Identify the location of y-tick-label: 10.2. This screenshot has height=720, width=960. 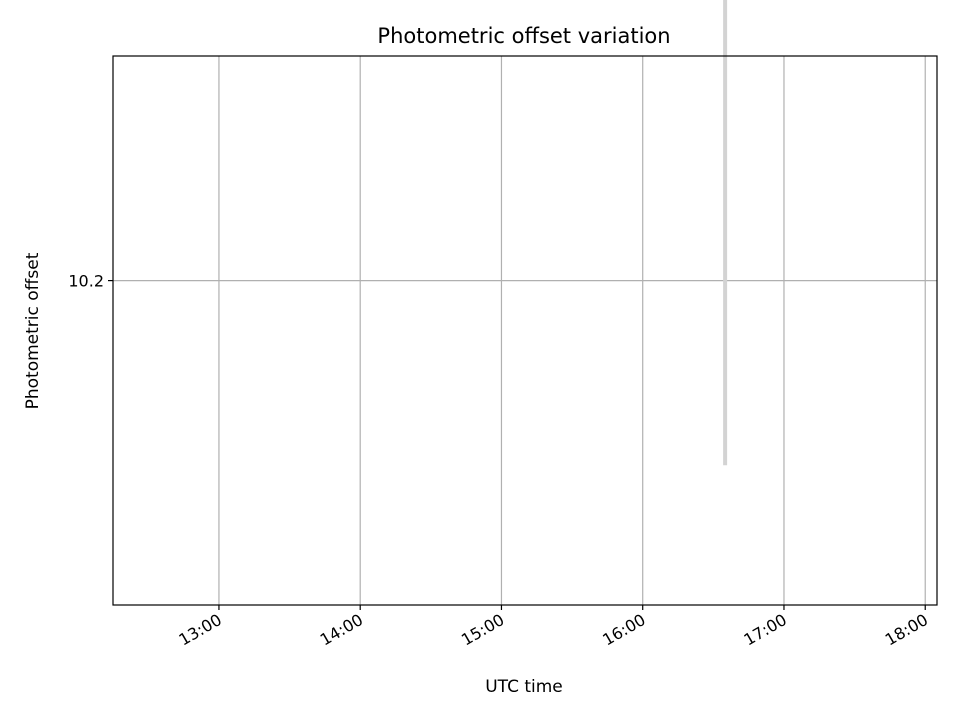
(86, 281).